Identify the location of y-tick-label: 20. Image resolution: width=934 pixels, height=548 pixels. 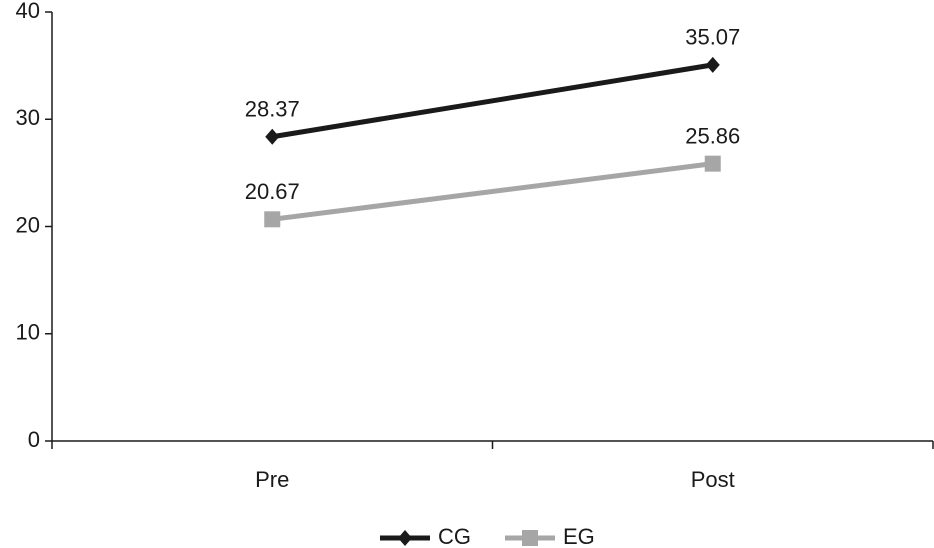
(28, 224).